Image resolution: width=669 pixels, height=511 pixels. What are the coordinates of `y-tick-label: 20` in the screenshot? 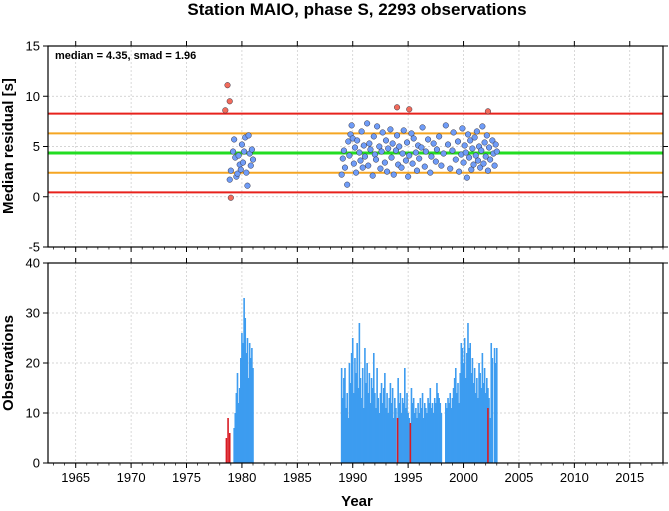 It's located at (33, 363).